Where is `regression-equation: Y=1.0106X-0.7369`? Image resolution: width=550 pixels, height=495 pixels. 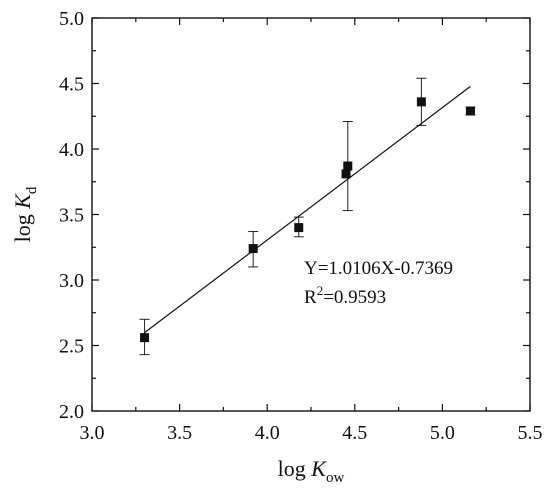
regression-equation: Y=1.0106X-0.7369 is located at coordinates (378, 268).